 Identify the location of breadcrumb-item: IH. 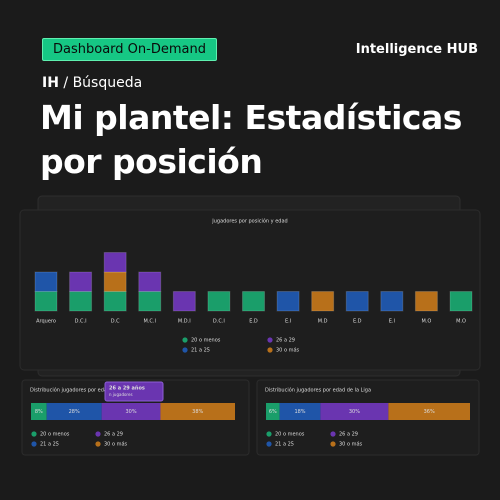
(50, 83).